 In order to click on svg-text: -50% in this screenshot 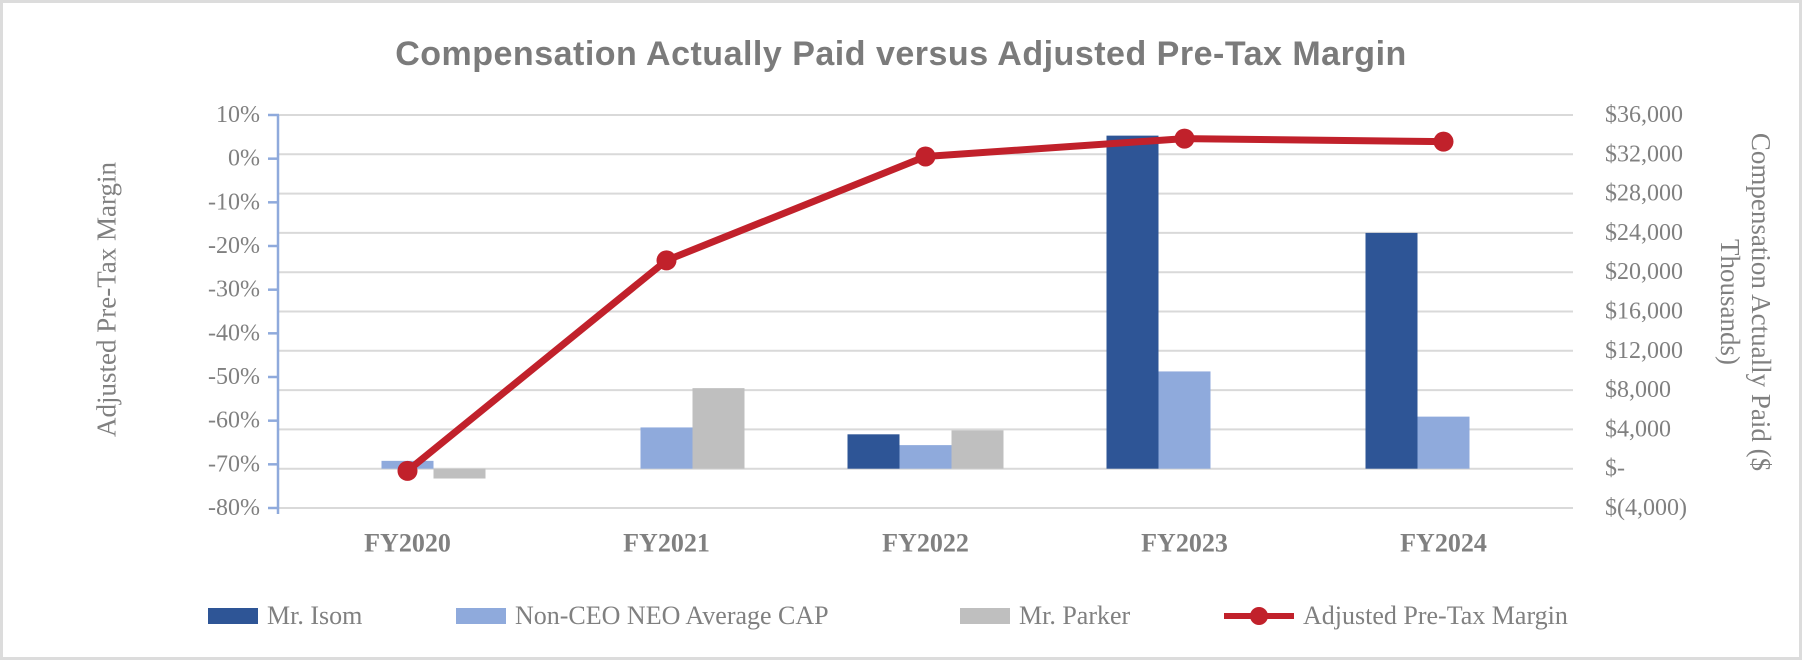, I will do `click(234, 377)`.